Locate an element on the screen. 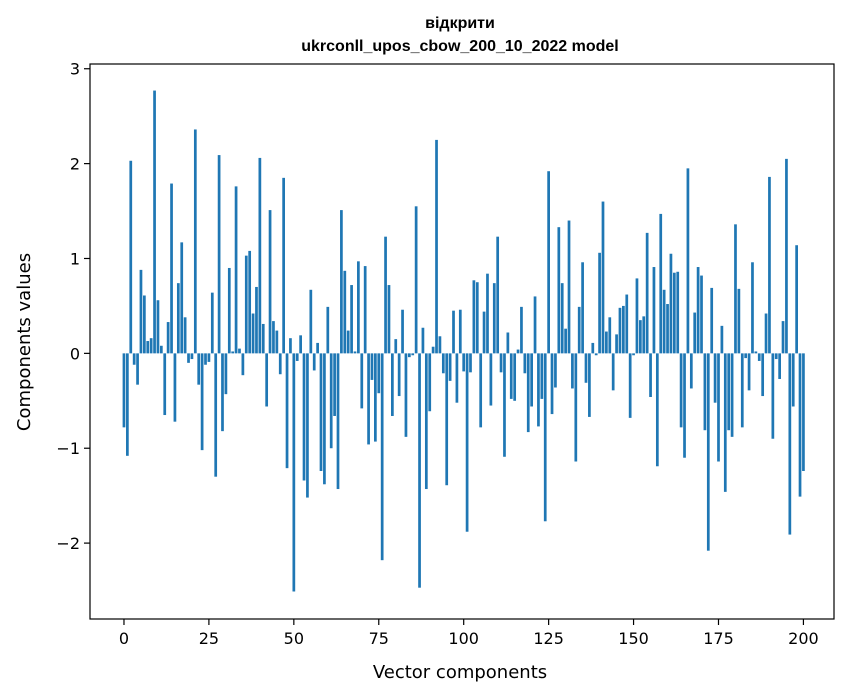  x-tick-label: 175 is located at coordinates (718, 638).